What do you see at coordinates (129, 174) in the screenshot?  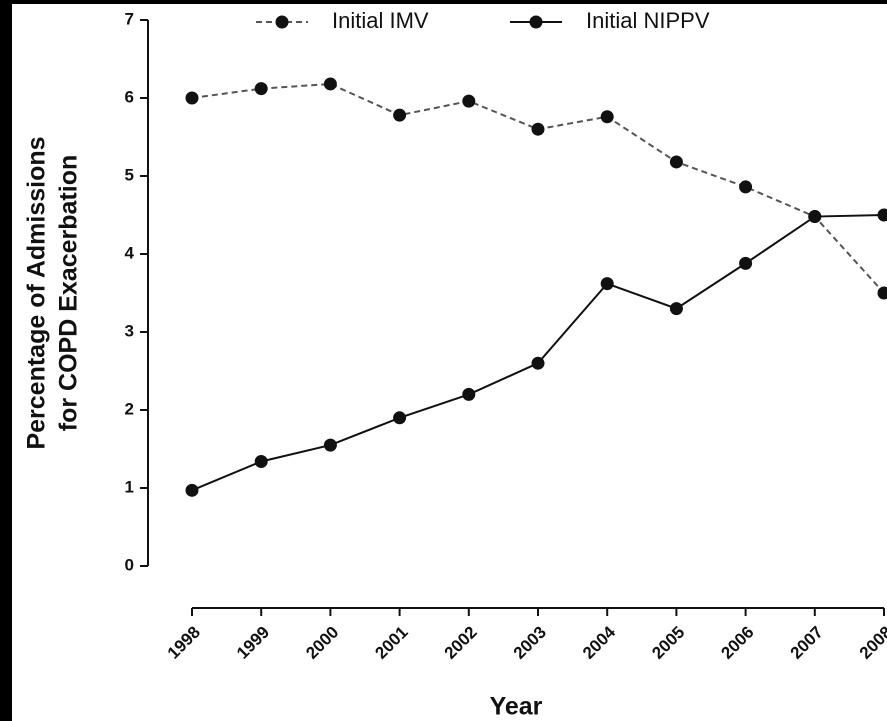 I see `y-tick-label: 5` at bounding box center [129, 174].